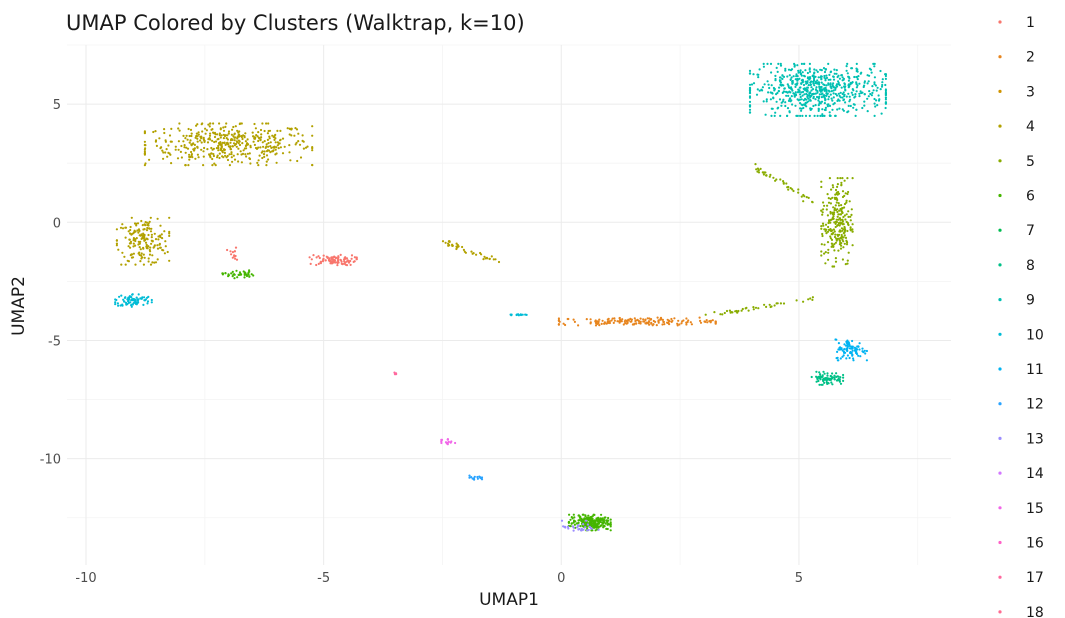 The image size is (1065, 618). Describe the element at coordinates (1030, 197) in the screenshot. I see `legend-label: 6` at that location.